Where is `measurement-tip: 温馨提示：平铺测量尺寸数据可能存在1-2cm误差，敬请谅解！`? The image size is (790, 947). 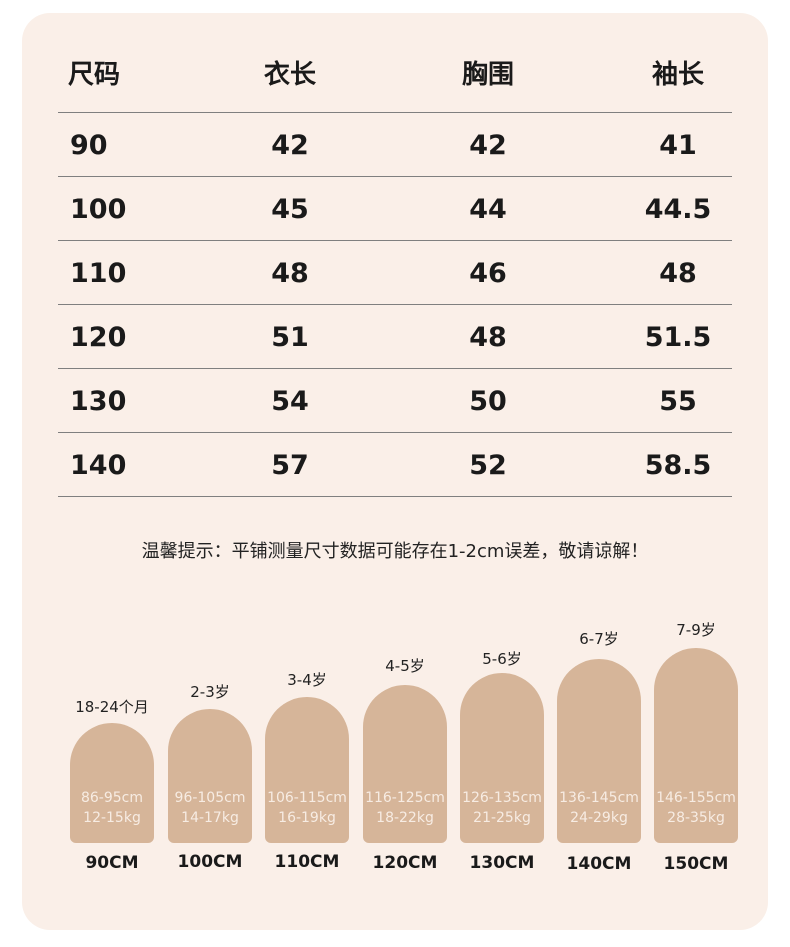 measurement-tip: 温馨提示：平铺测量尺寸数据可能存在1-2cm误差，敬请谅解！ is located at coordinates (395, 551).